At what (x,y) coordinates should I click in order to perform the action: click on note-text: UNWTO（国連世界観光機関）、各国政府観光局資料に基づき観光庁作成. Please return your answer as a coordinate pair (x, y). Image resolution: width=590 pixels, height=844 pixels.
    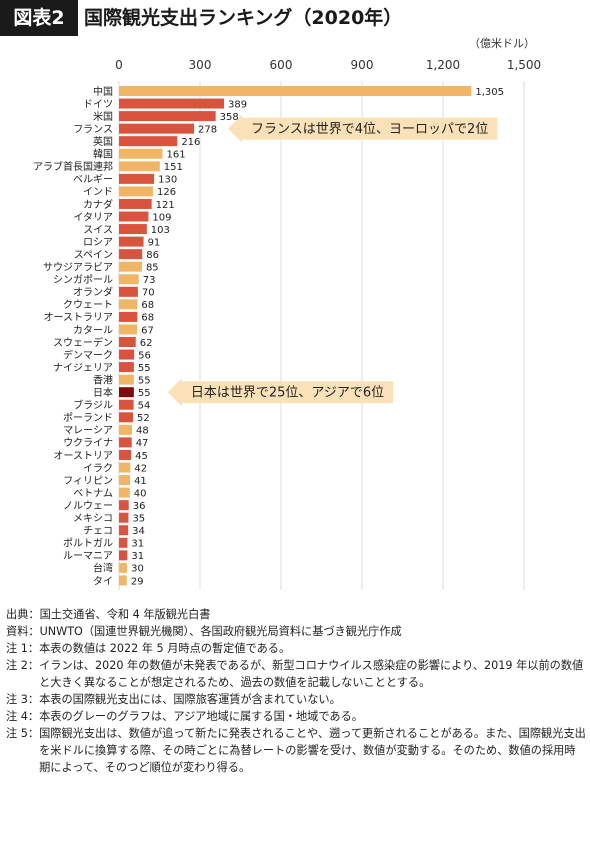
    Looking at the image, I should click on (220, 631).